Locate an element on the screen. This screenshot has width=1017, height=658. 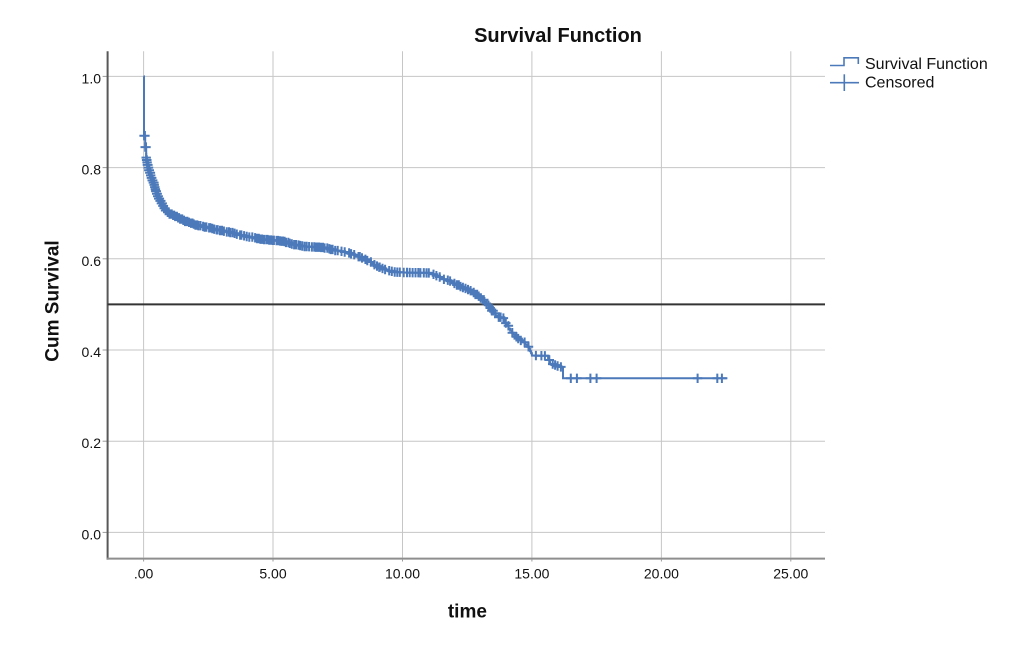
svg-text: 0.0 is located at coordinates (92, 534).